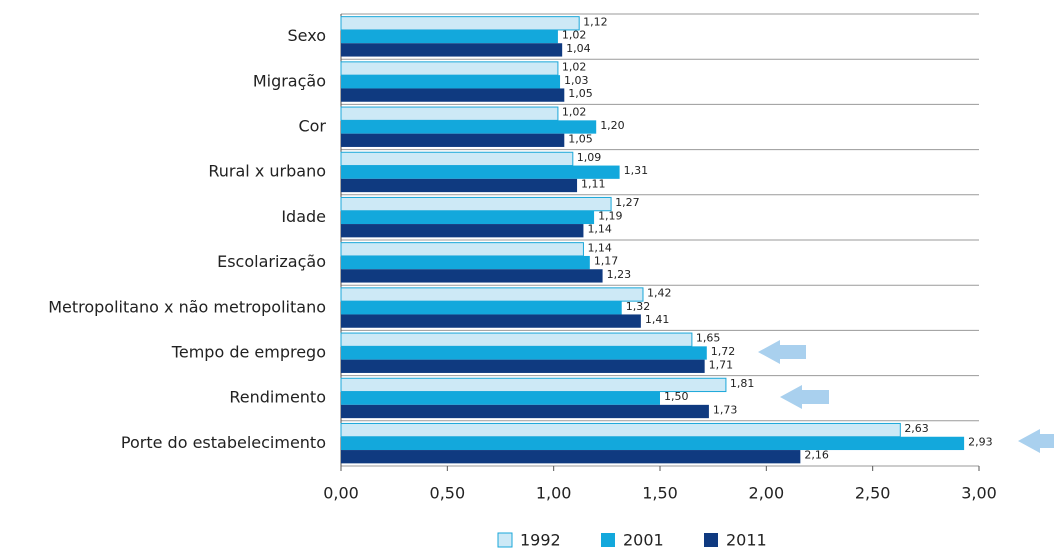 The image size is (1054, 549). I want to click on x-tick-label: 0,50, so click(448, 493).